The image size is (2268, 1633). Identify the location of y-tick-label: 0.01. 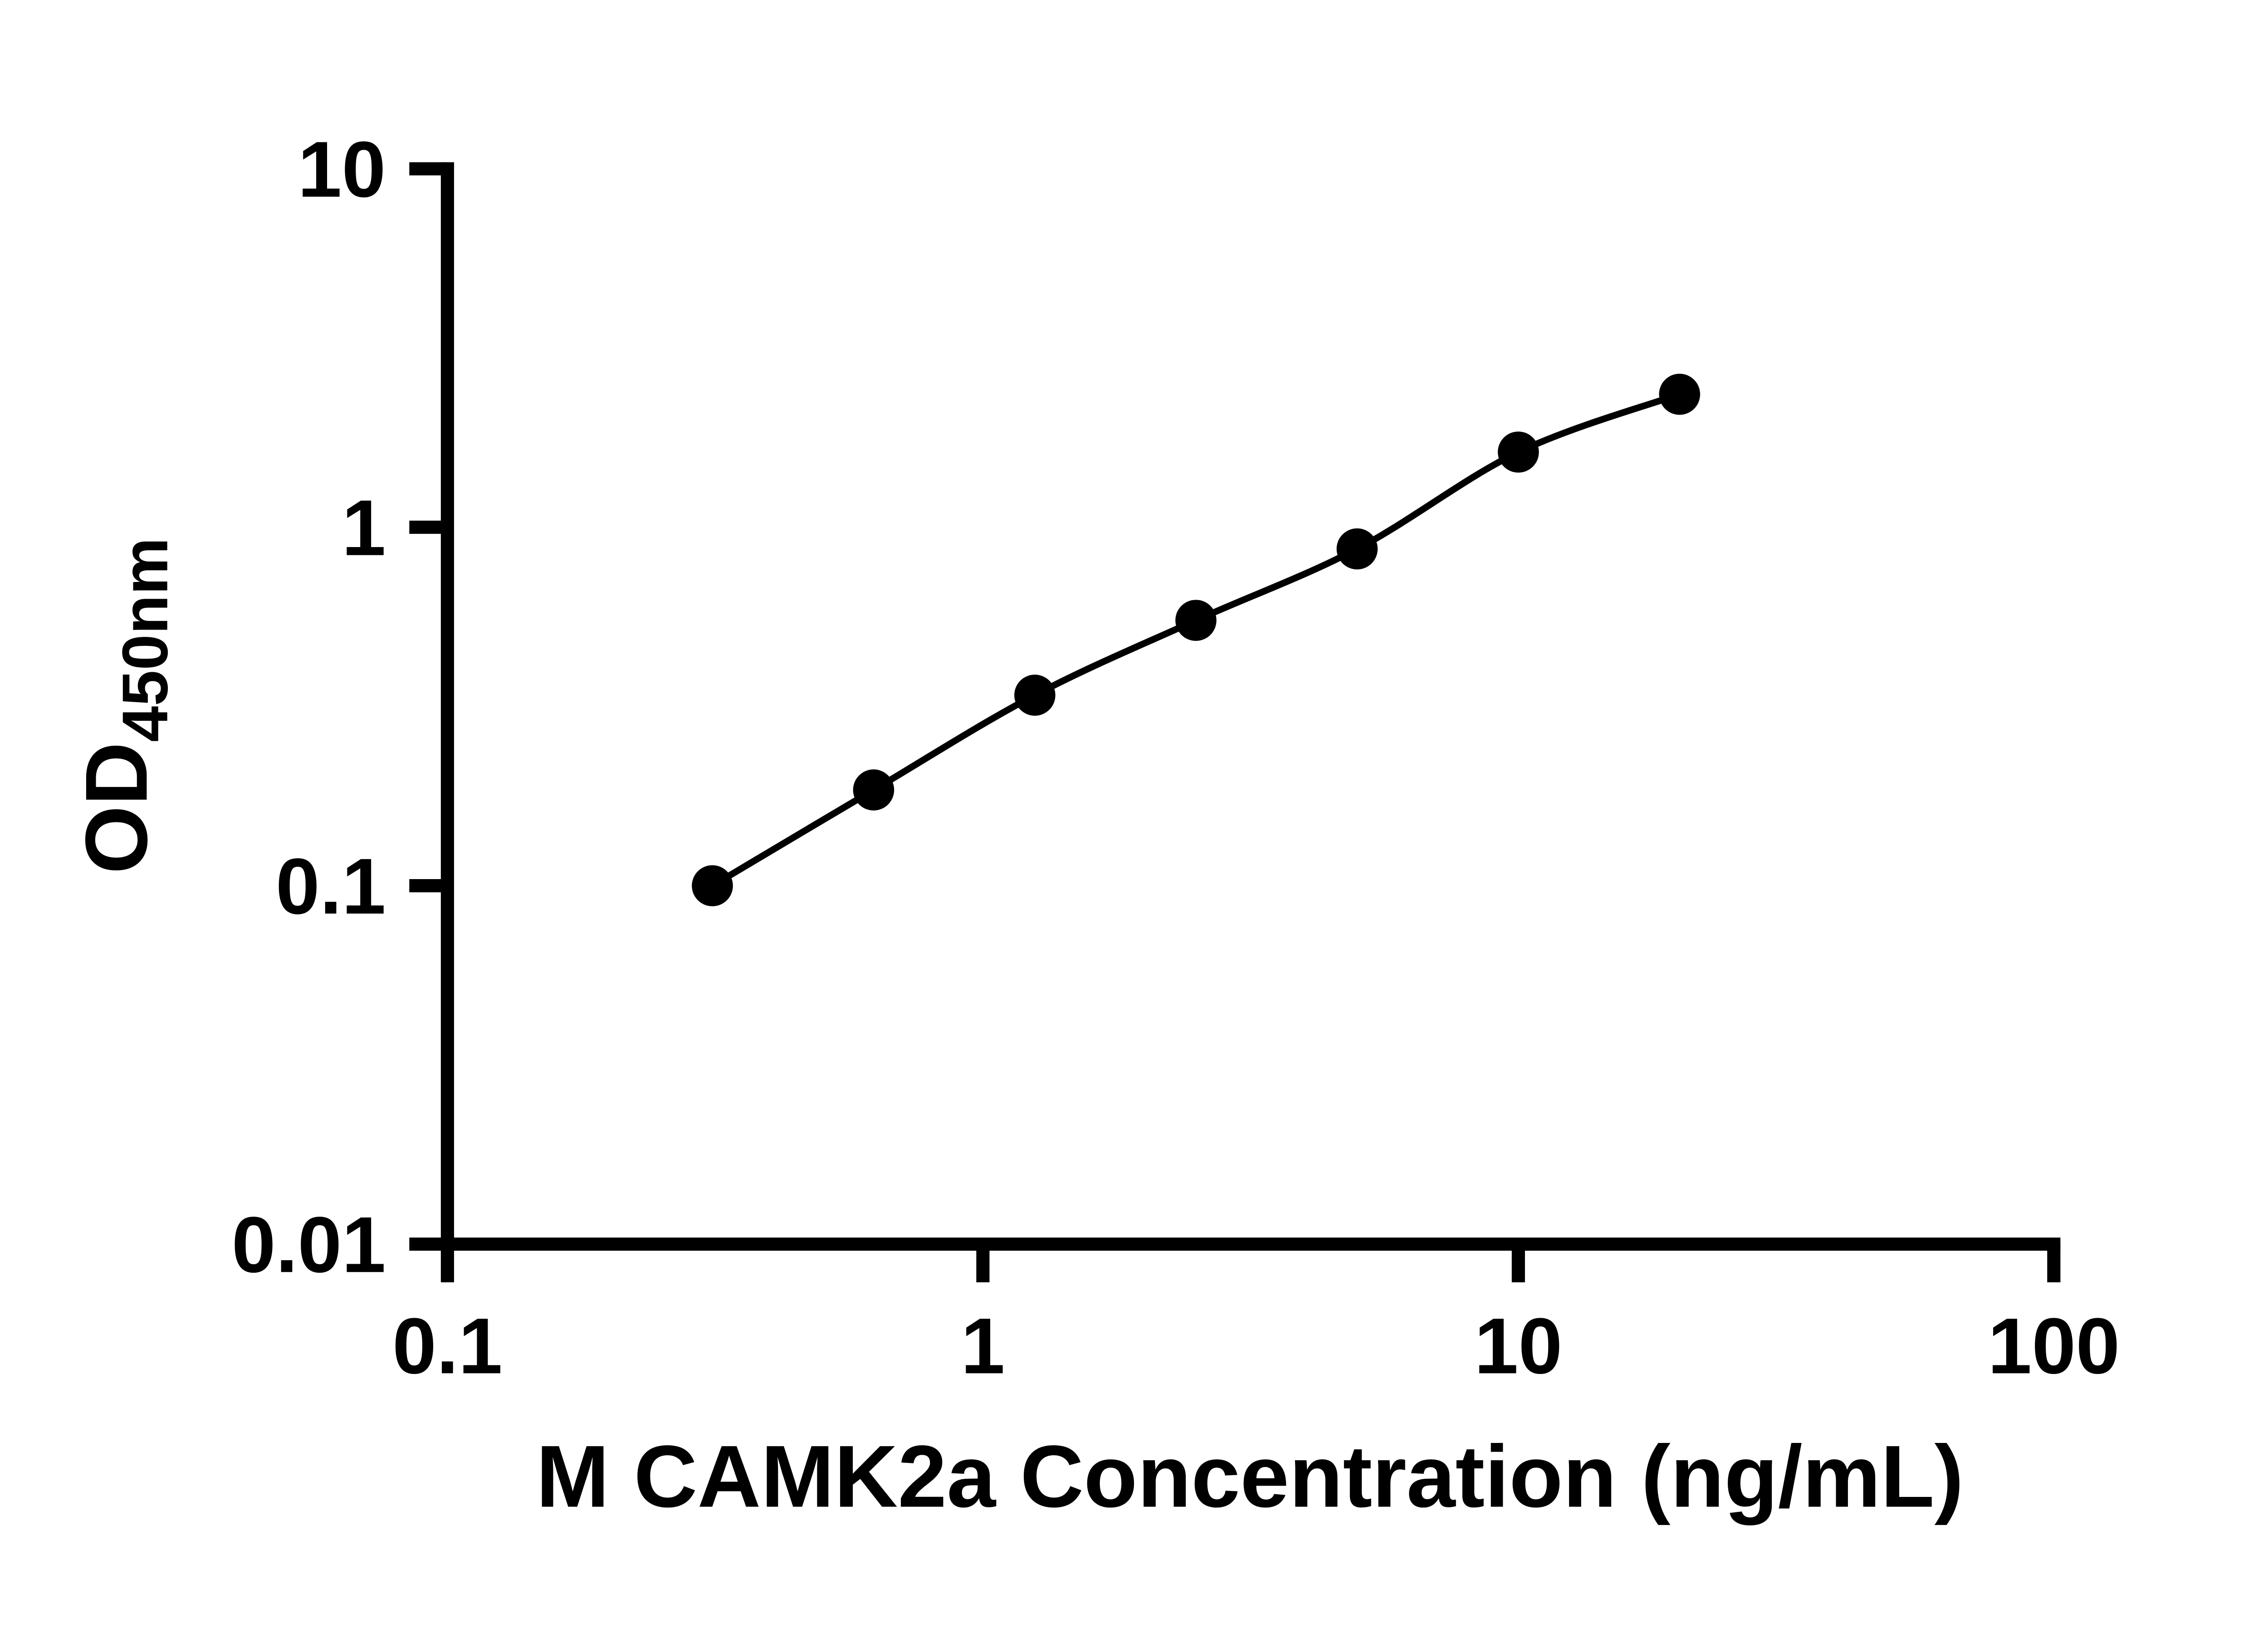
(309, 1245).